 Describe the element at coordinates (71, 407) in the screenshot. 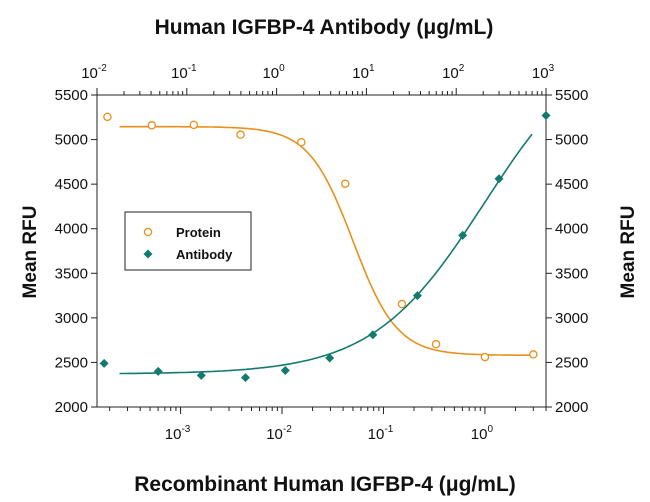

I see `y-tick-label-left: 2000` at that location.